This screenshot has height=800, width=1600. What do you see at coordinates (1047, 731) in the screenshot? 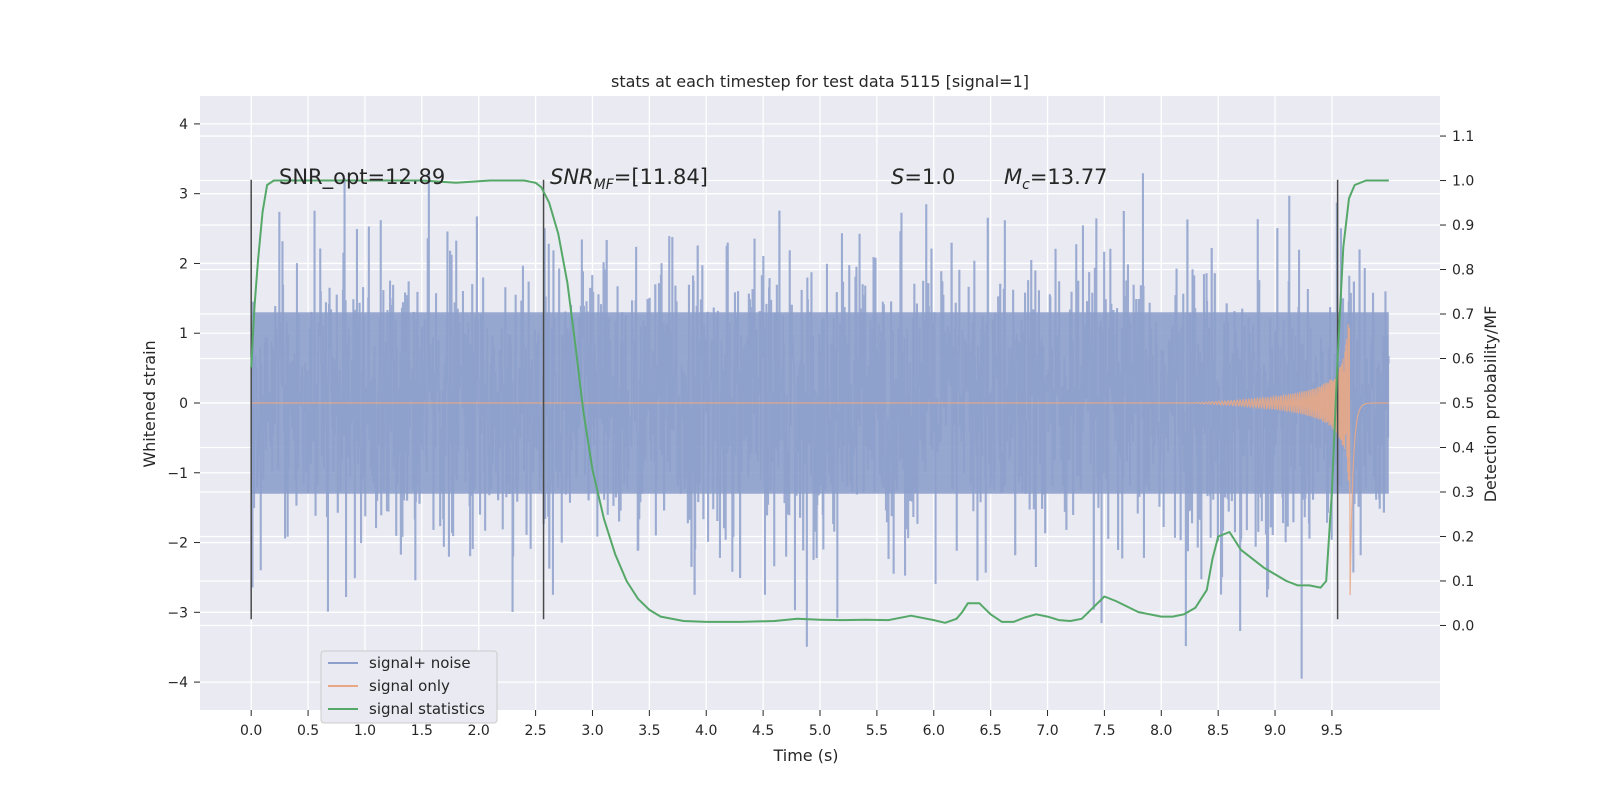
I see `x-tick-label: 7.0` at bounding box center [1047, 731].